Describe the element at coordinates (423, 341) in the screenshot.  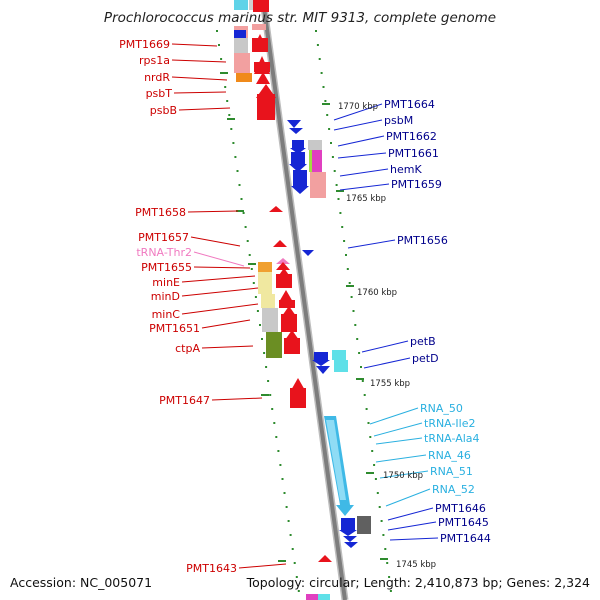
I see `label-petB: petB` at that location.